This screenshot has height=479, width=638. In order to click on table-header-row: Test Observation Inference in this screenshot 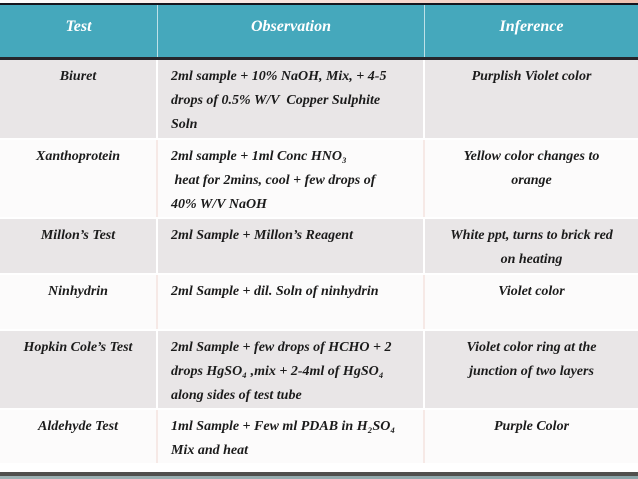, I will do `click(319, 32)`.